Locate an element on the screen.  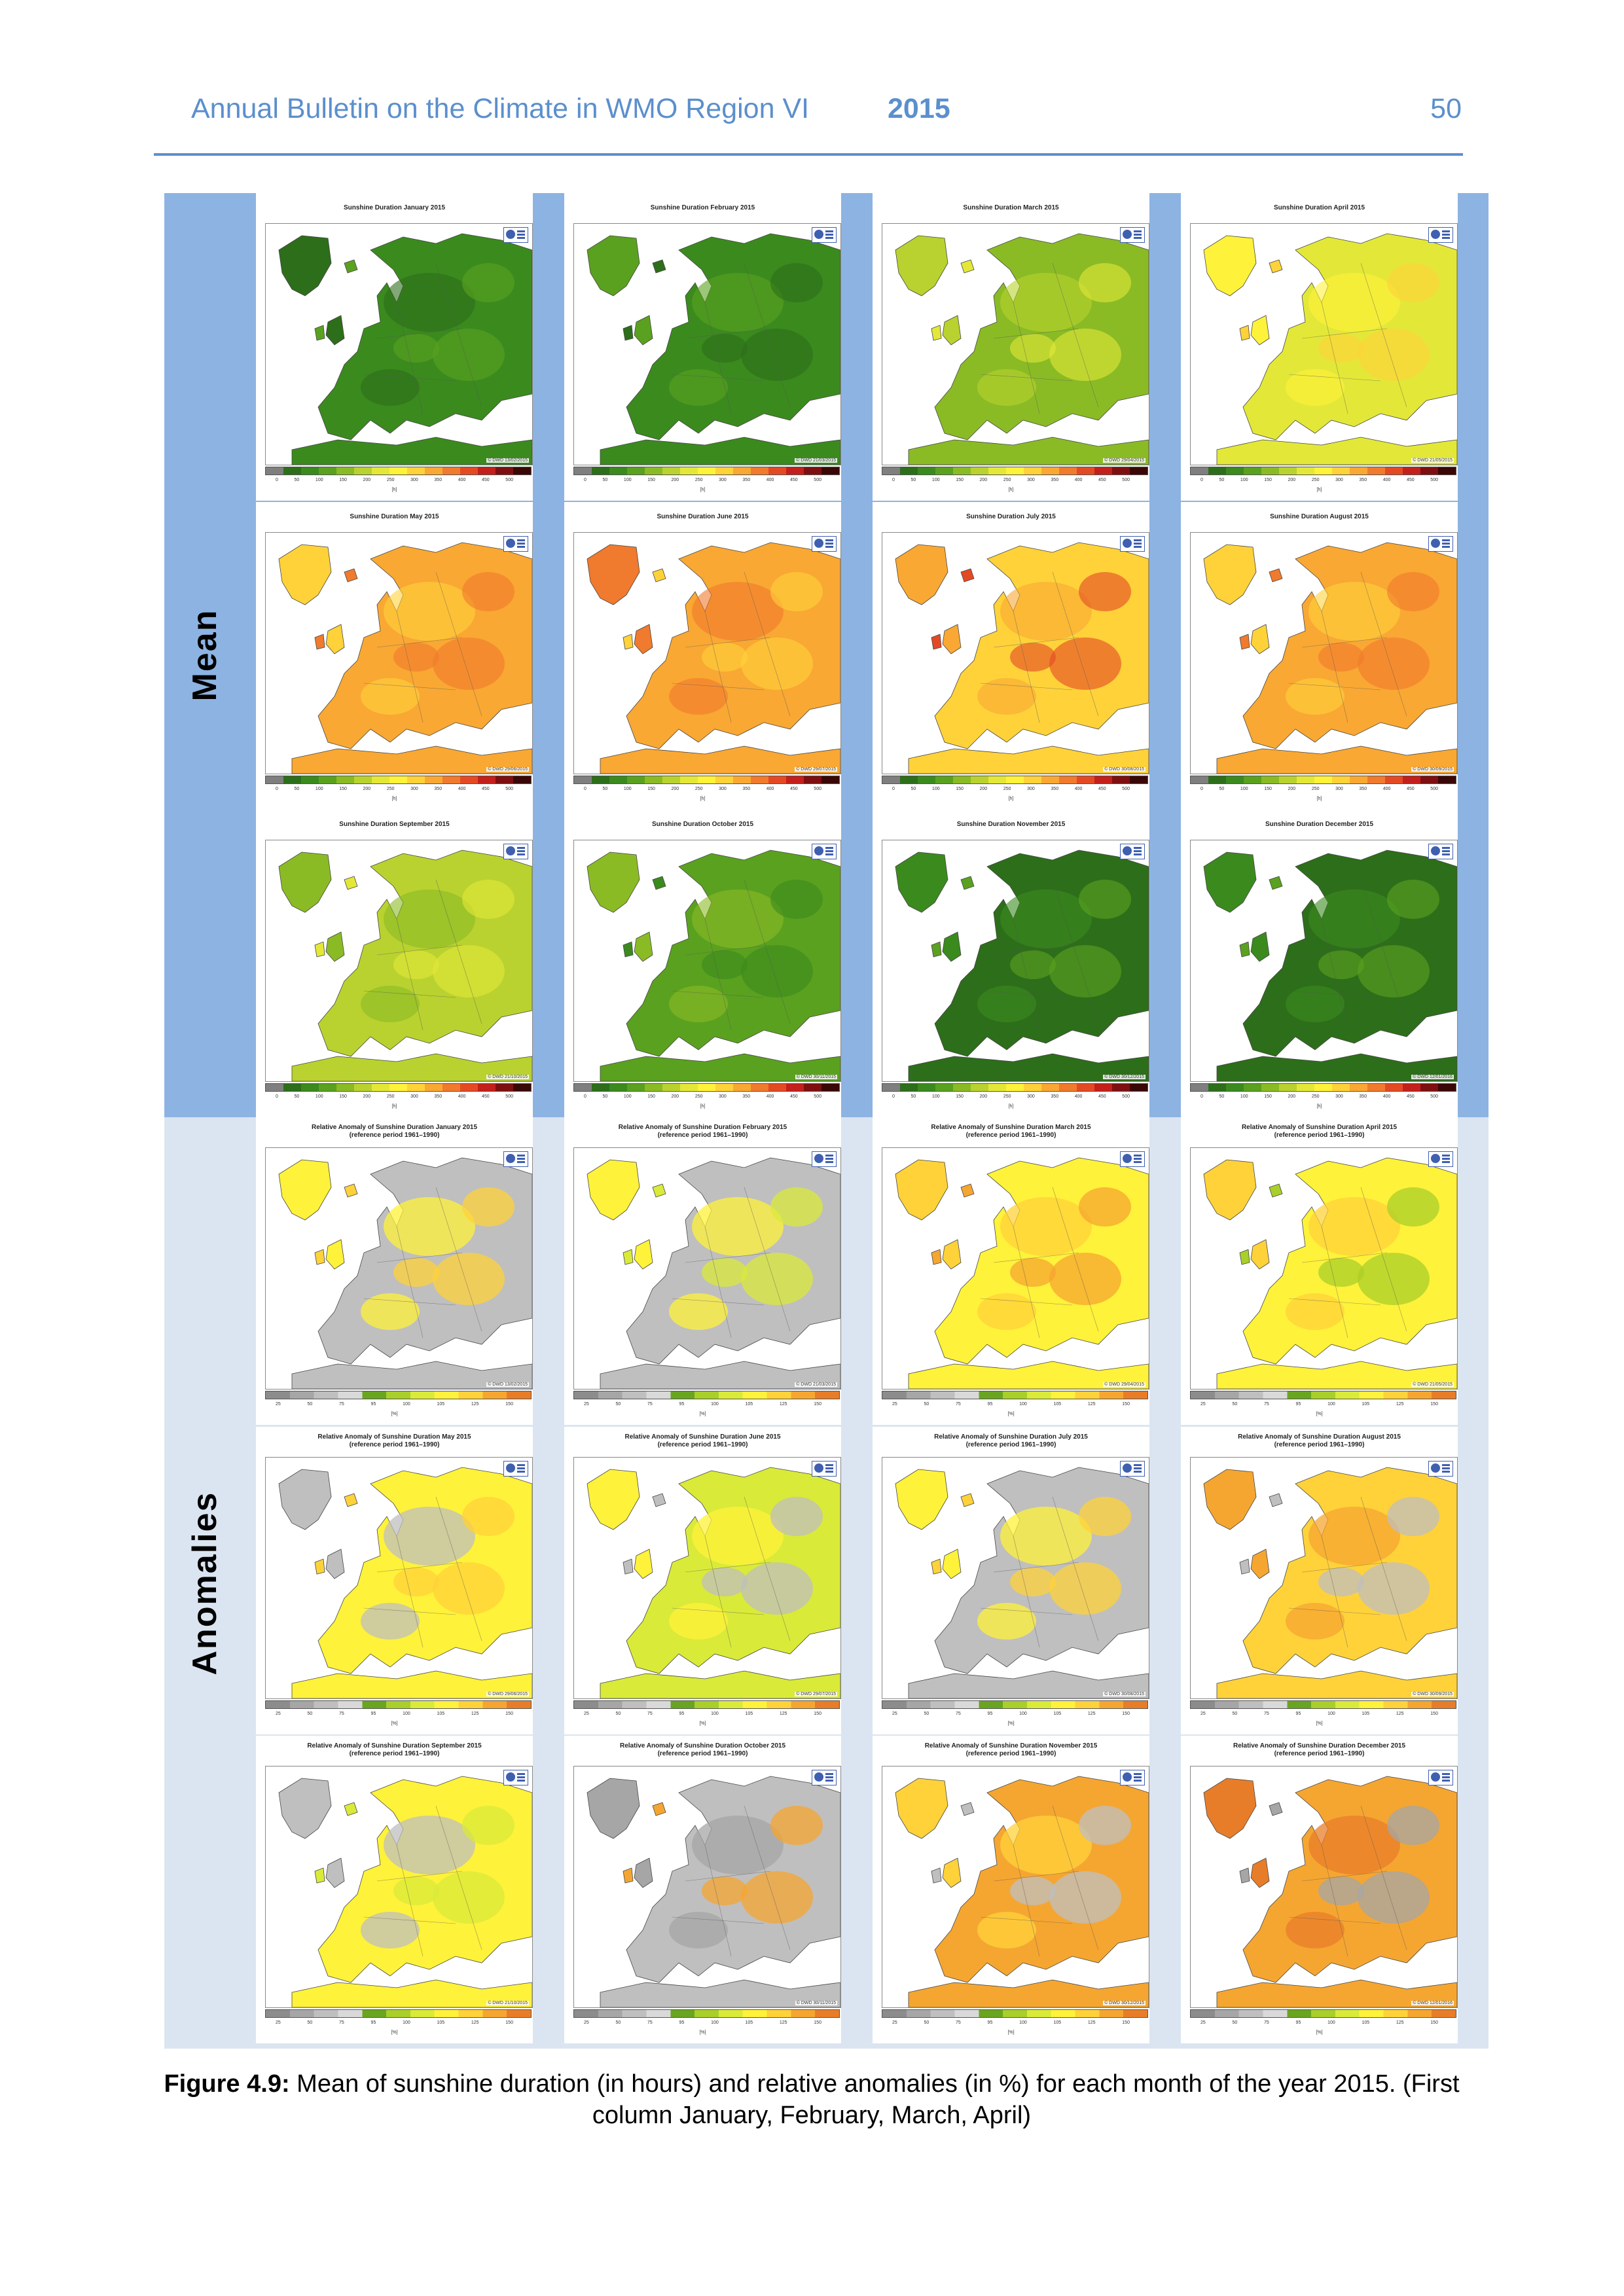
europe-map: © DWD 12/01/2016 is located at coordinates (1324, 1887).